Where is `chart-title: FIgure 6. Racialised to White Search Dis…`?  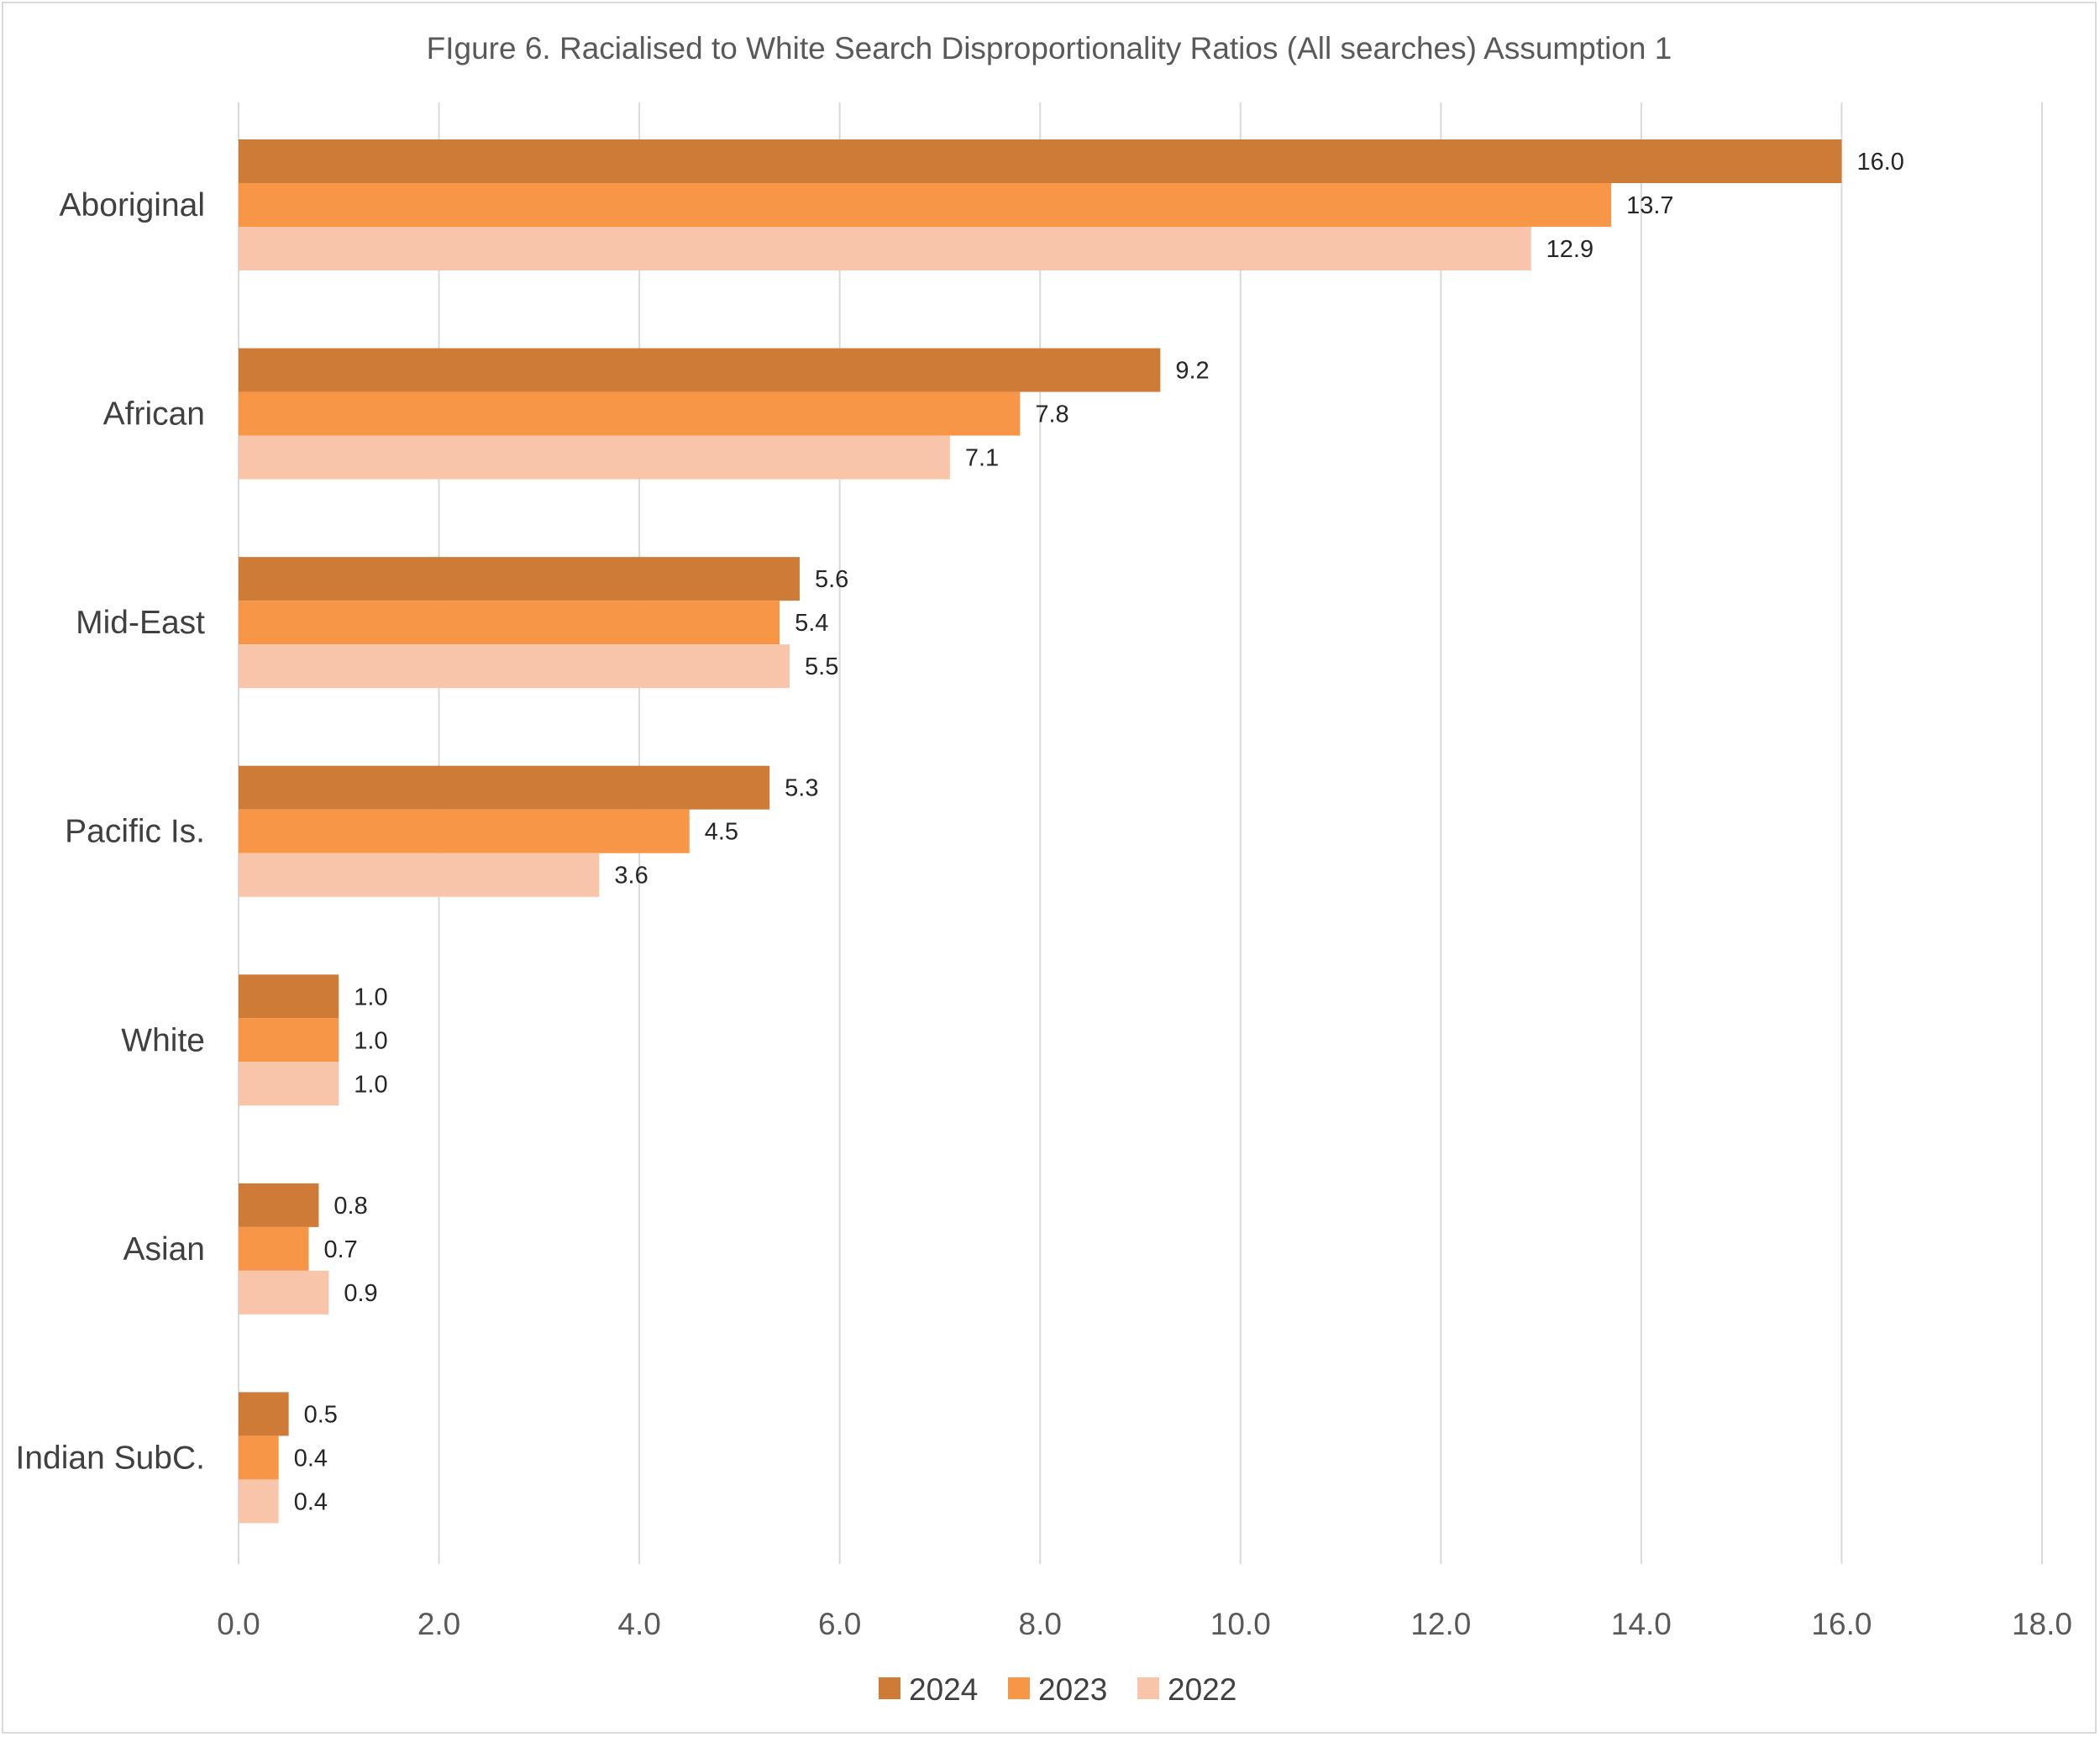
chart-title: FIgure 6. Racialised to White Search Dis… is located at coordinates (1049, 48).